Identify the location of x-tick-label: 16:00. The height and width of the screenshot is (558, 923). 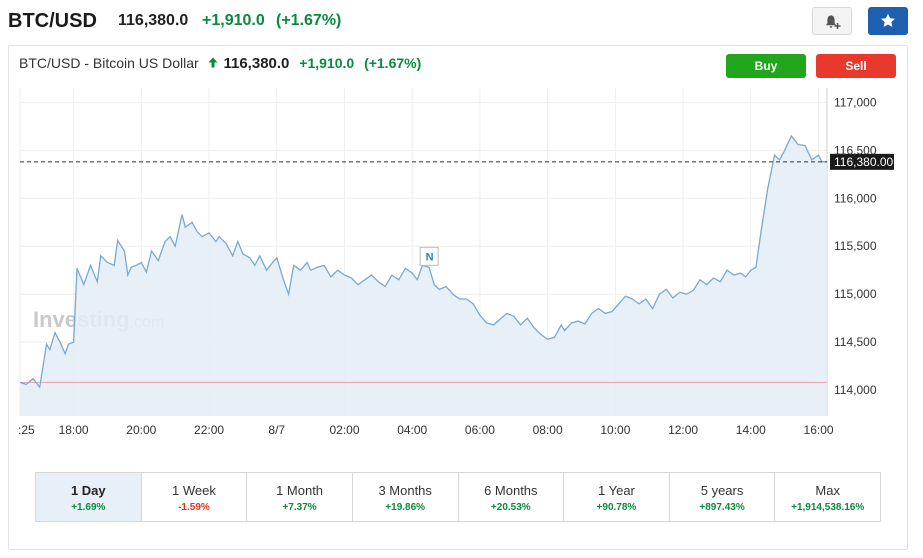
(819, 430).